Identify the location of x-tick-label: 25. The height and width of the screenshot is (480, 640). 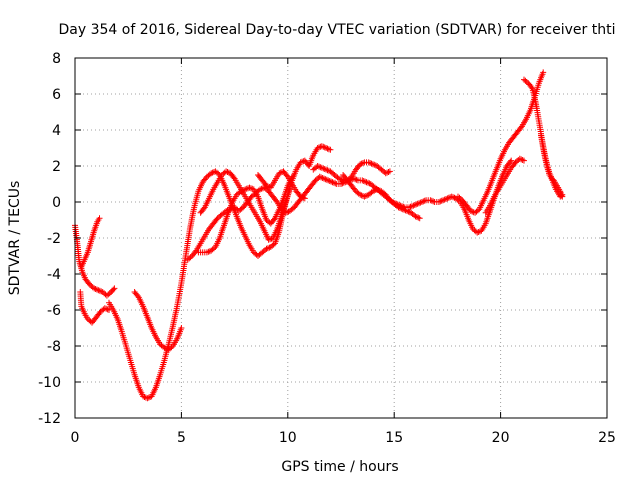
(607, 438).